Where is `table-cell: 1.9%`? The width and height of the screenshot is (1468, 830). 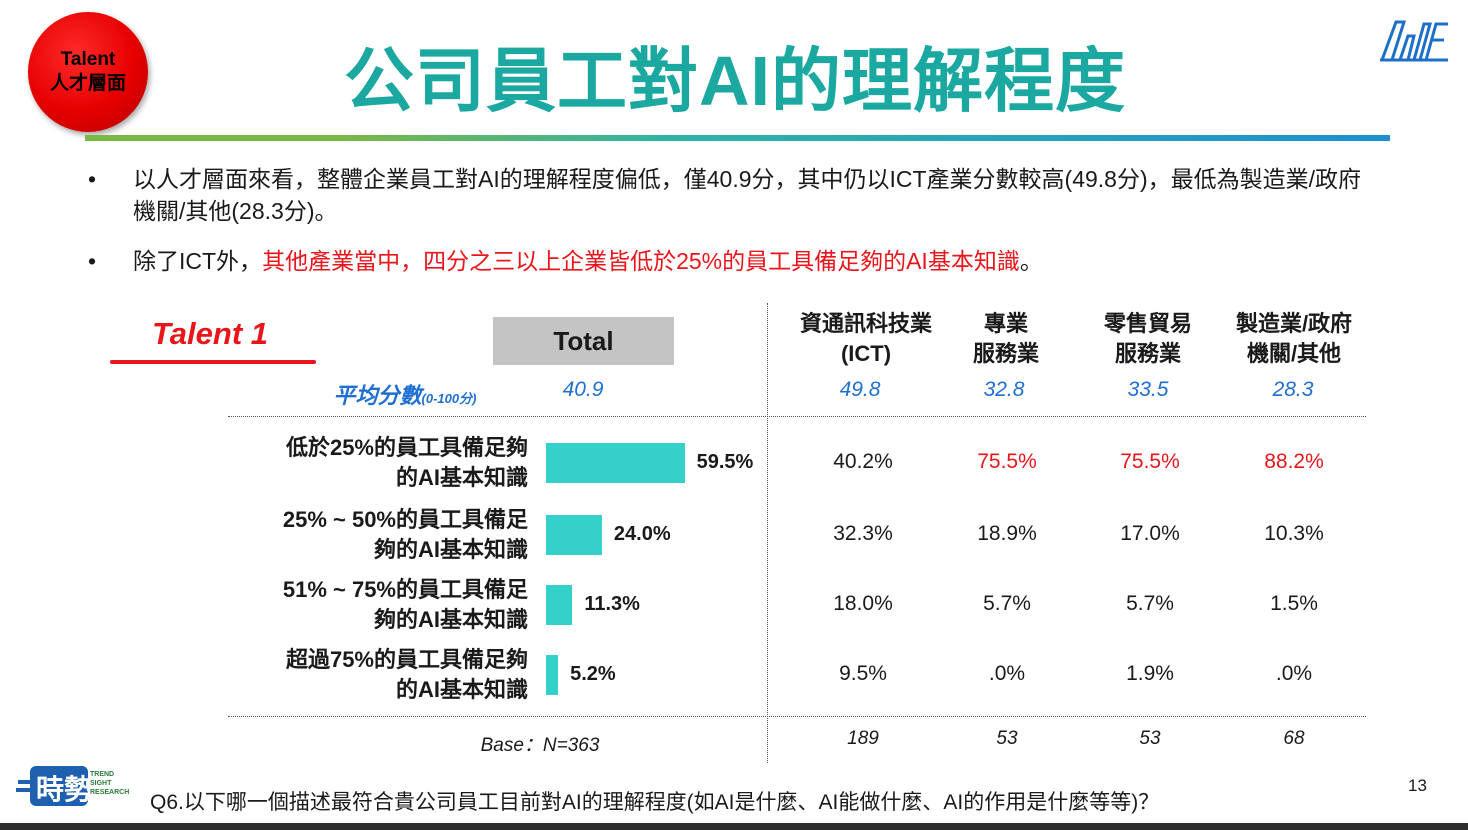 table-cell: 1.9% is located at coordinates (1150, 673).